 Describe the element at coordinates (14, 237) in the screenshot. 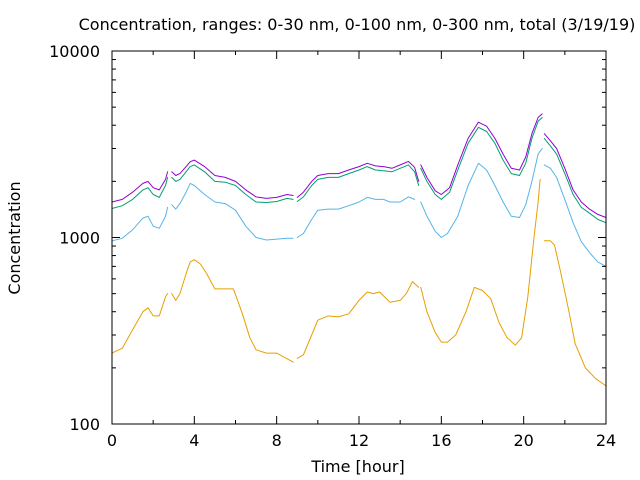

I see `y-axis-label: Concentration` at that location.